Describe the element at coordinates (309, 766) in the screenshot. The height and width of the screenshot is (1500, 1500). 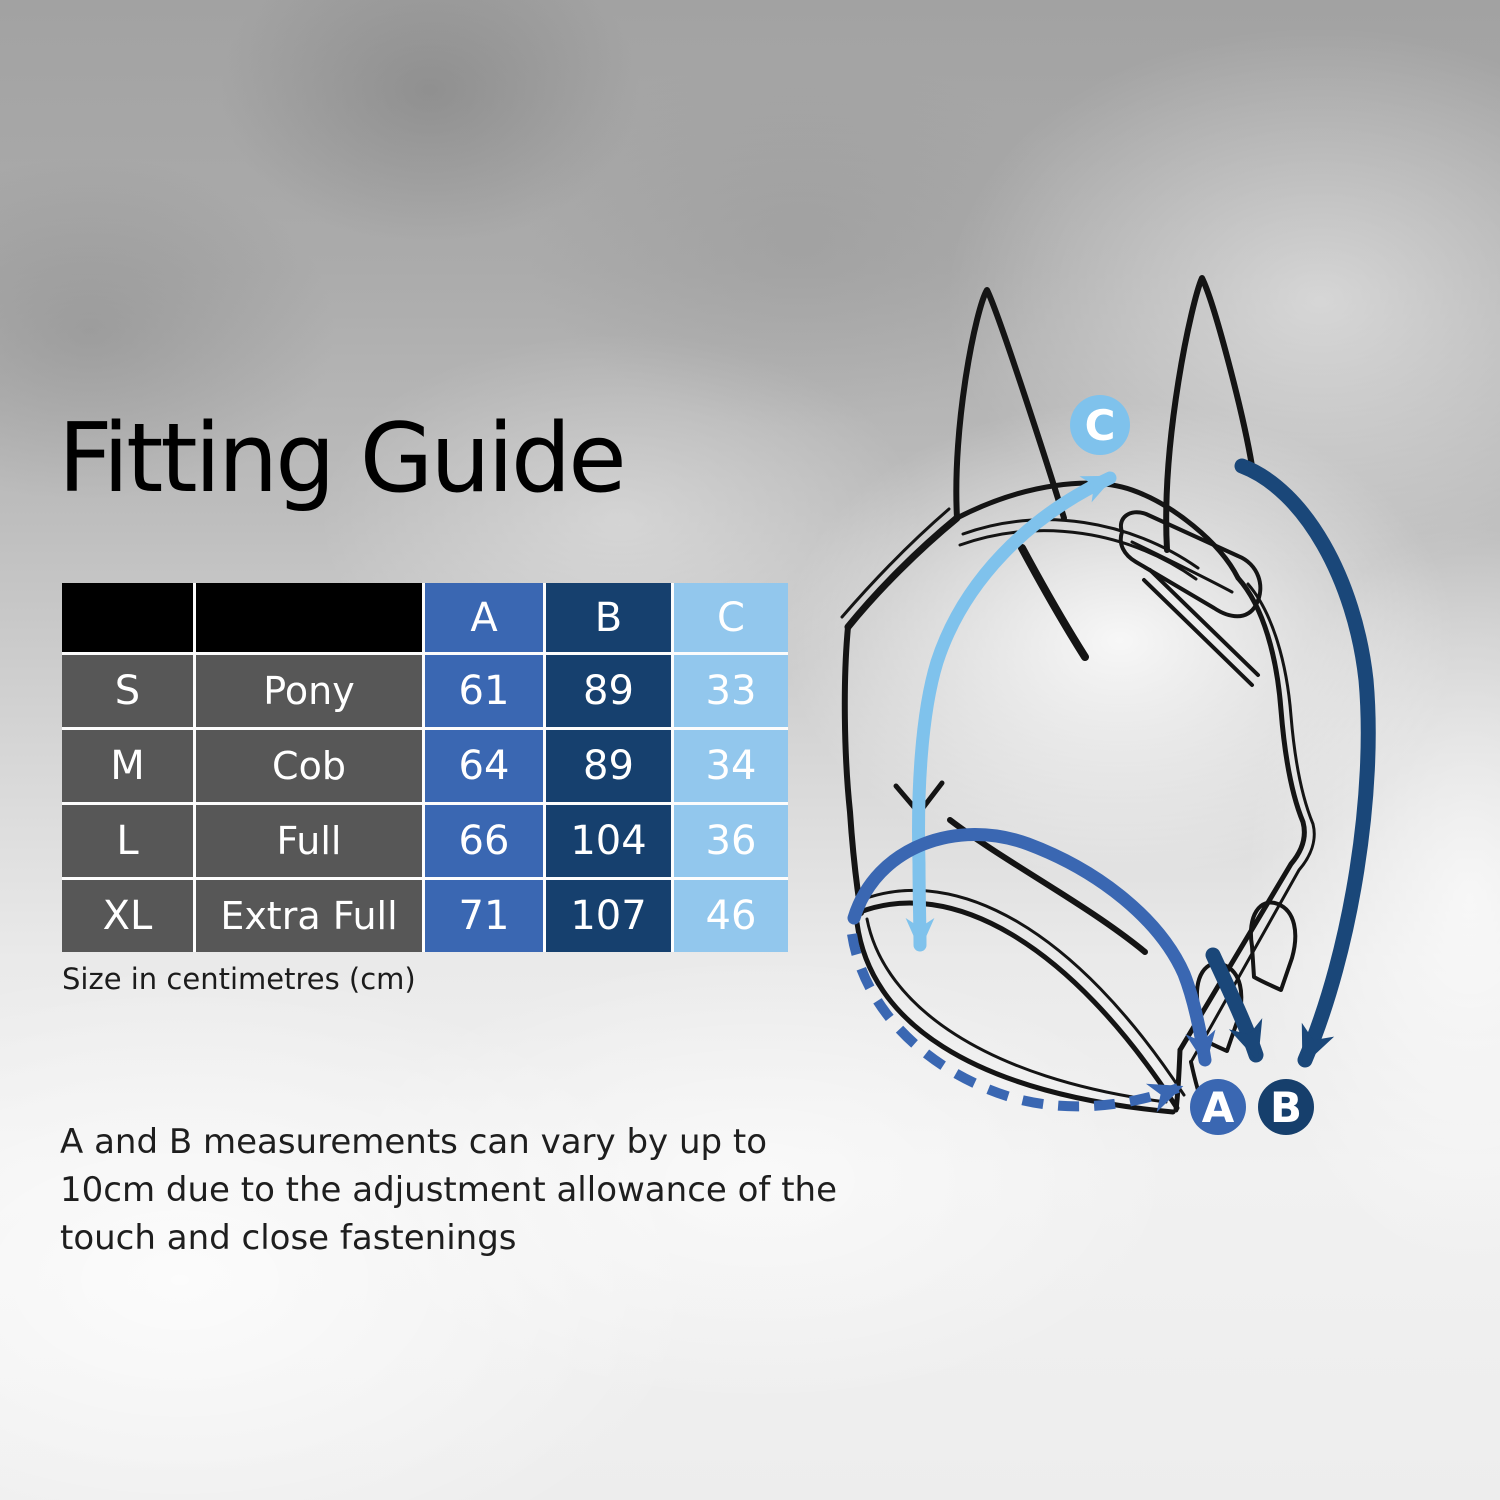
I see `row-m-name: Cob` at that location.